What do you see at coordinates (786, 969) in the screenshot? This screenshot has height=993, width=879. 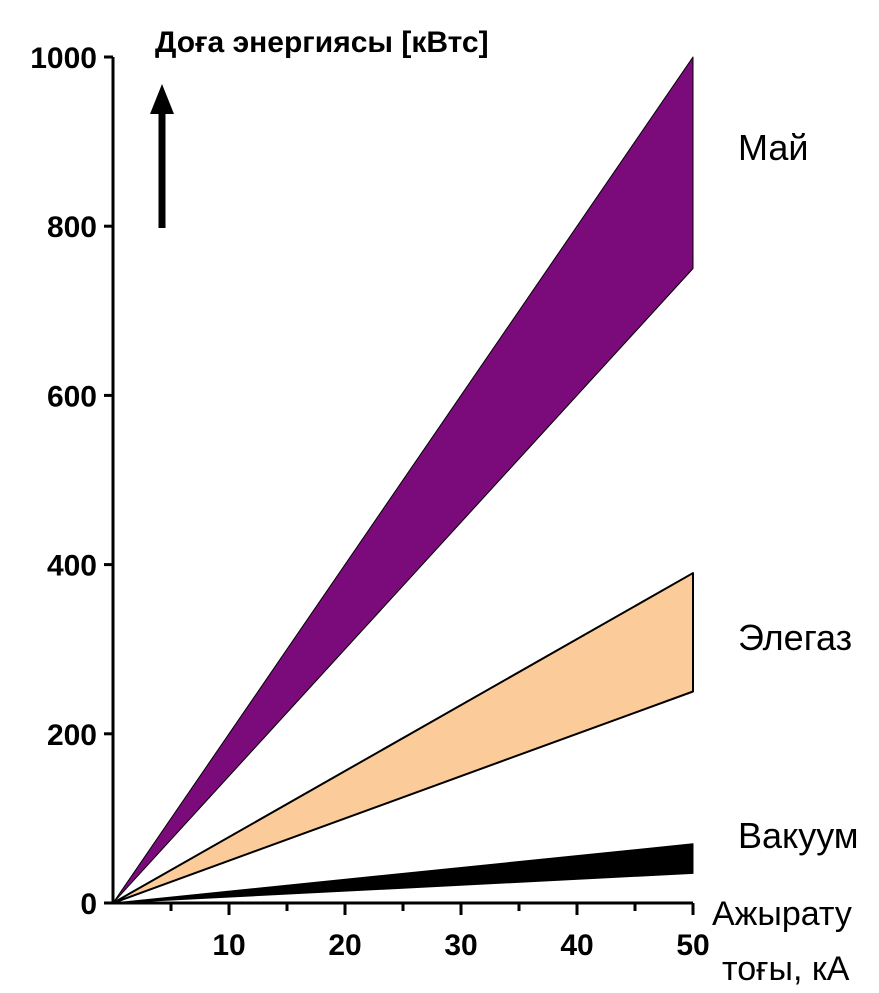 I see `x-axis-label-line2: тоғы, кА` at bounding box center [786, 969].